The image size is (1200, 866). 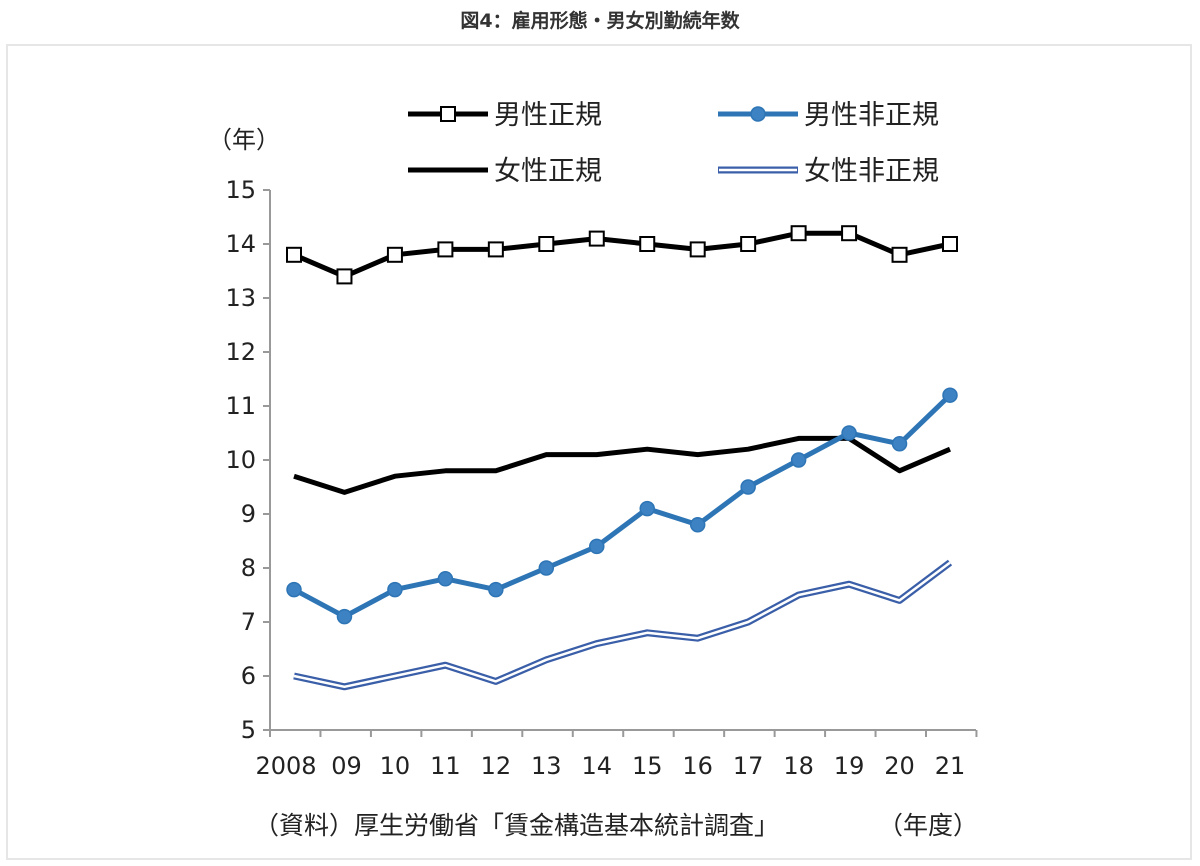 I want to click on legend-item-1: 男性正規, so click(x=505, y=115).